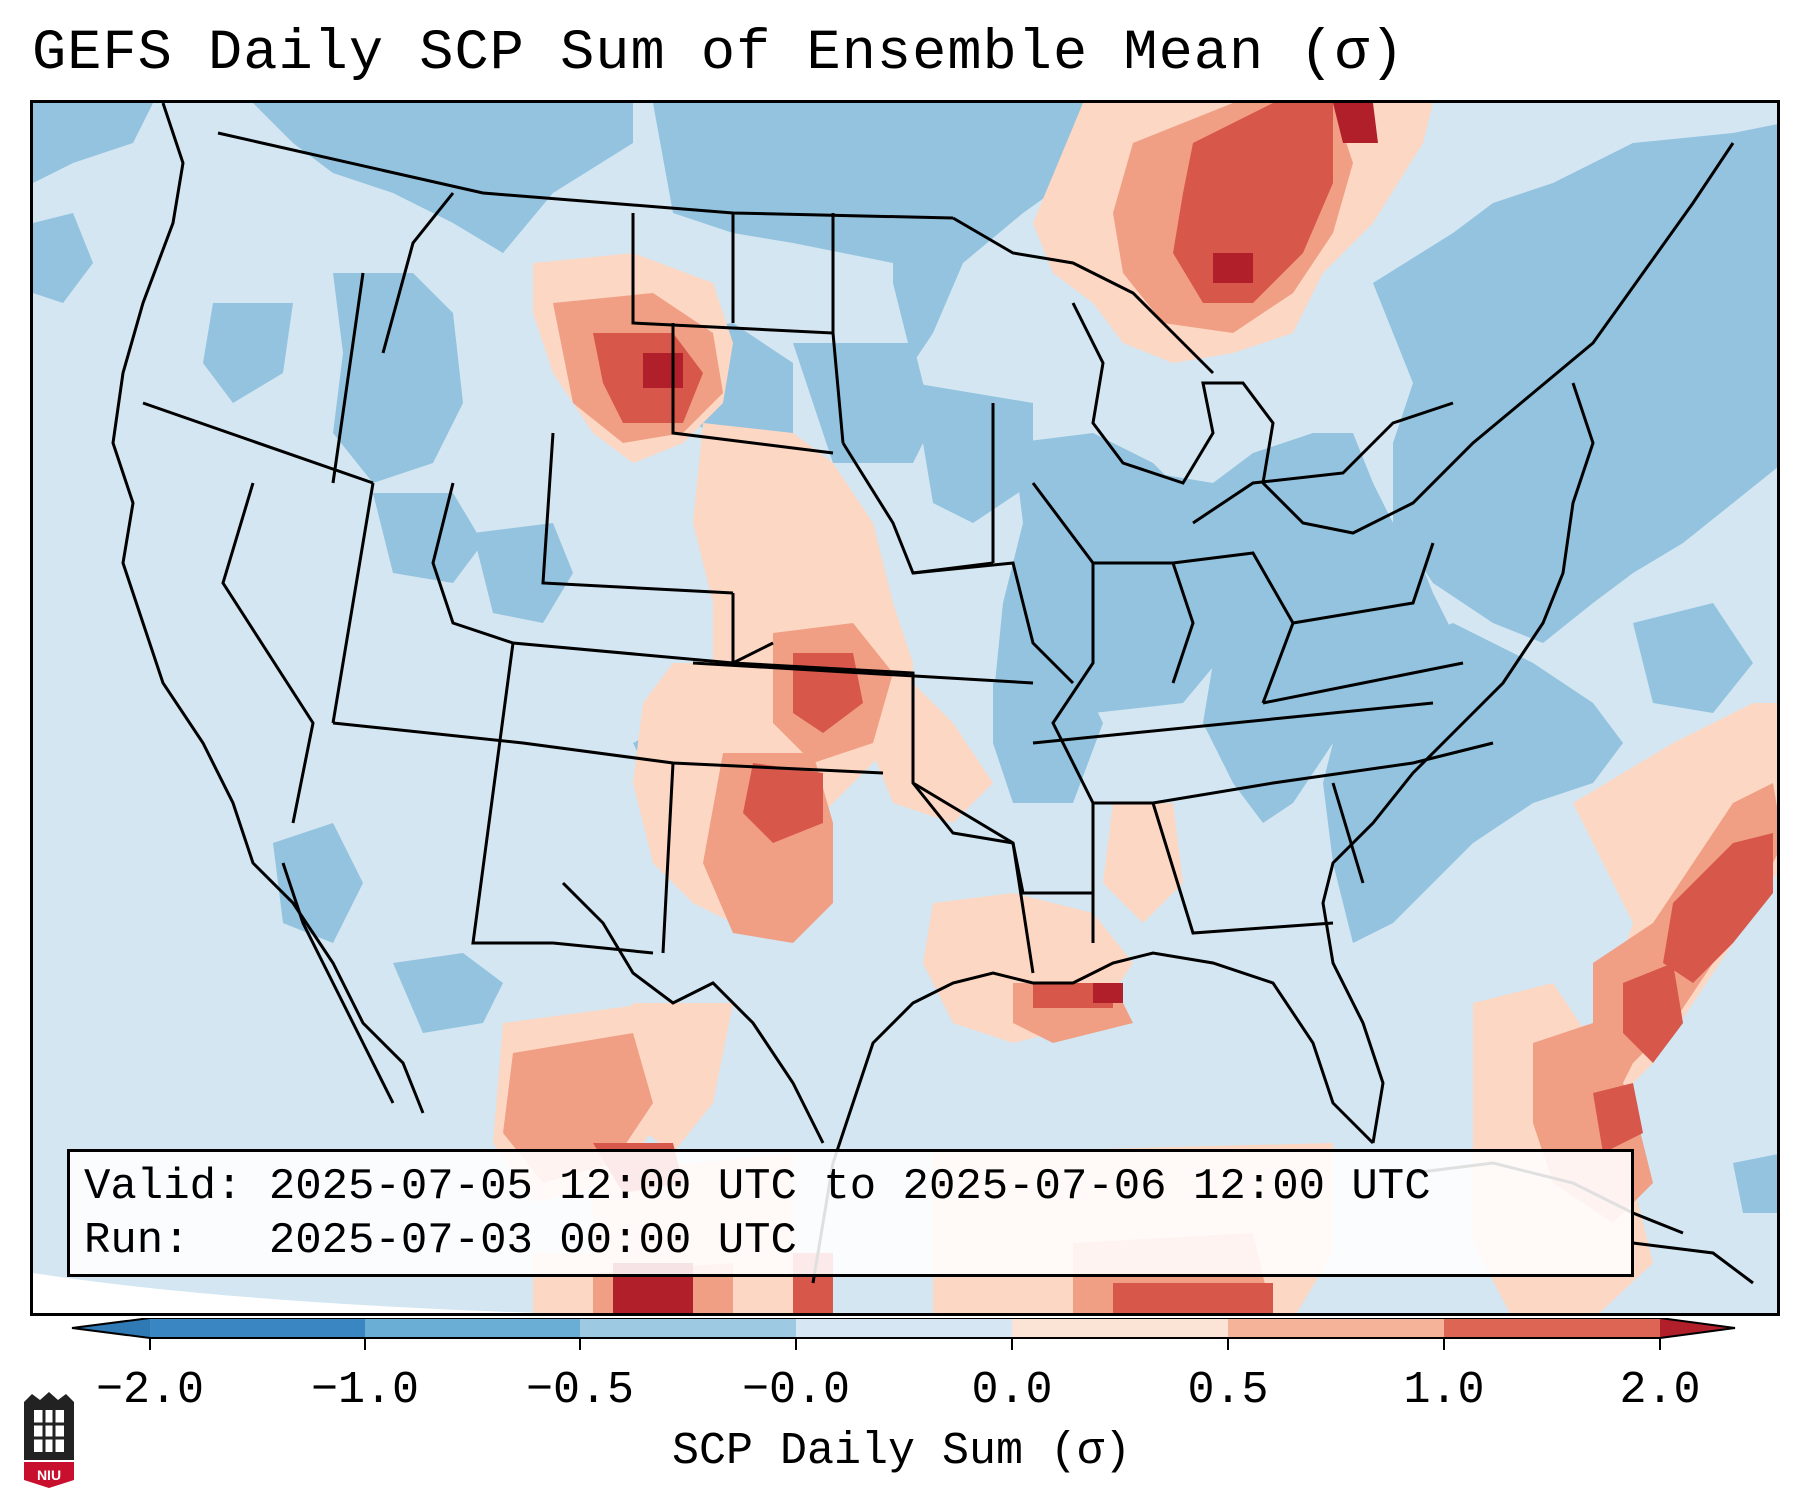  What do you see at coordinates (719, 54) in the screenshot?
I see `map-title: GEFS Daily SCP Sum of Ensemble Mean (σ)` at bounding box center [719, 54].